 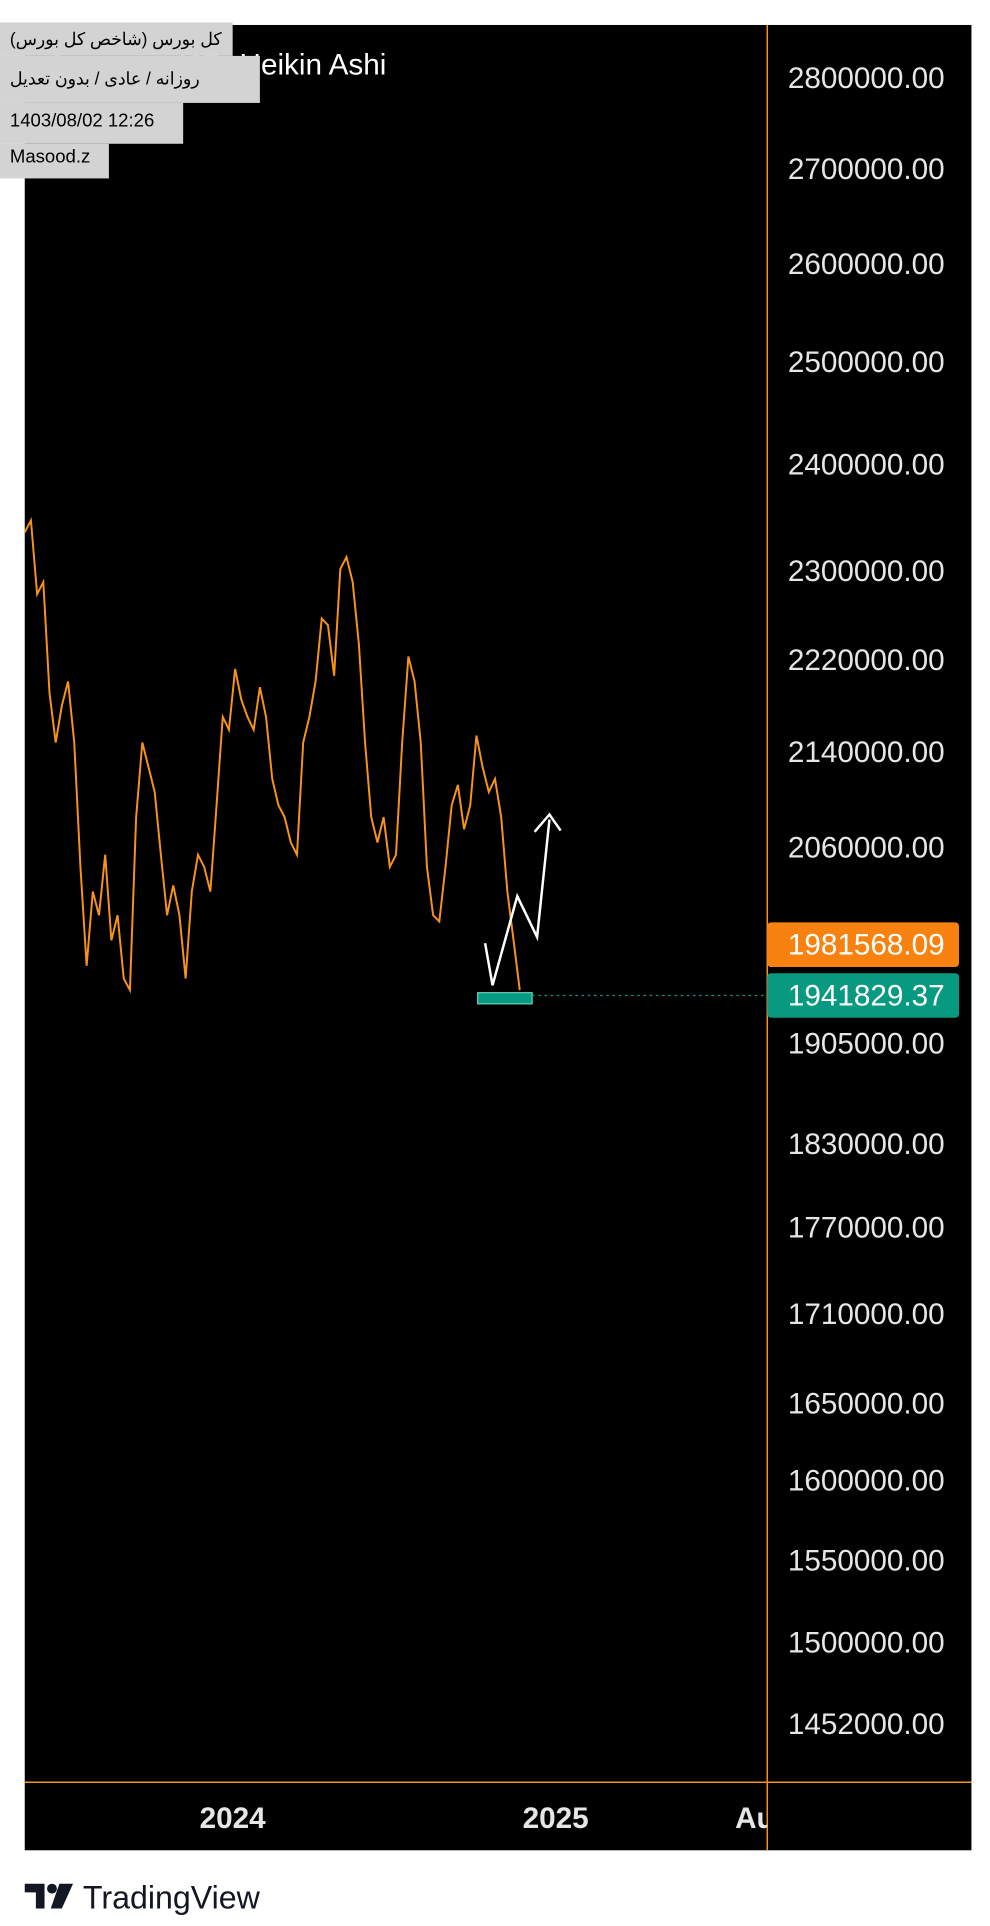 I want to click on header-line: کل بورس (شاخص کل بورس), so click(x=116, y=39).